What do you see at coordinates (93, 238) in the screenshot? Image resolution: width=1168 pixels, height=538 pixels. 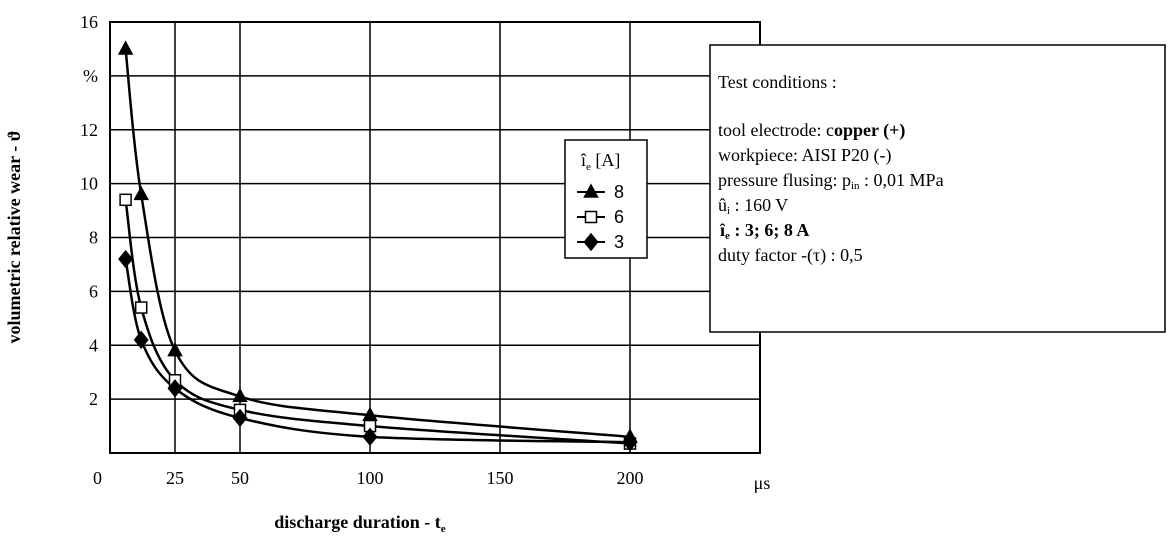 I see `y-tick-label: 8` at bounding box center [93, 238].